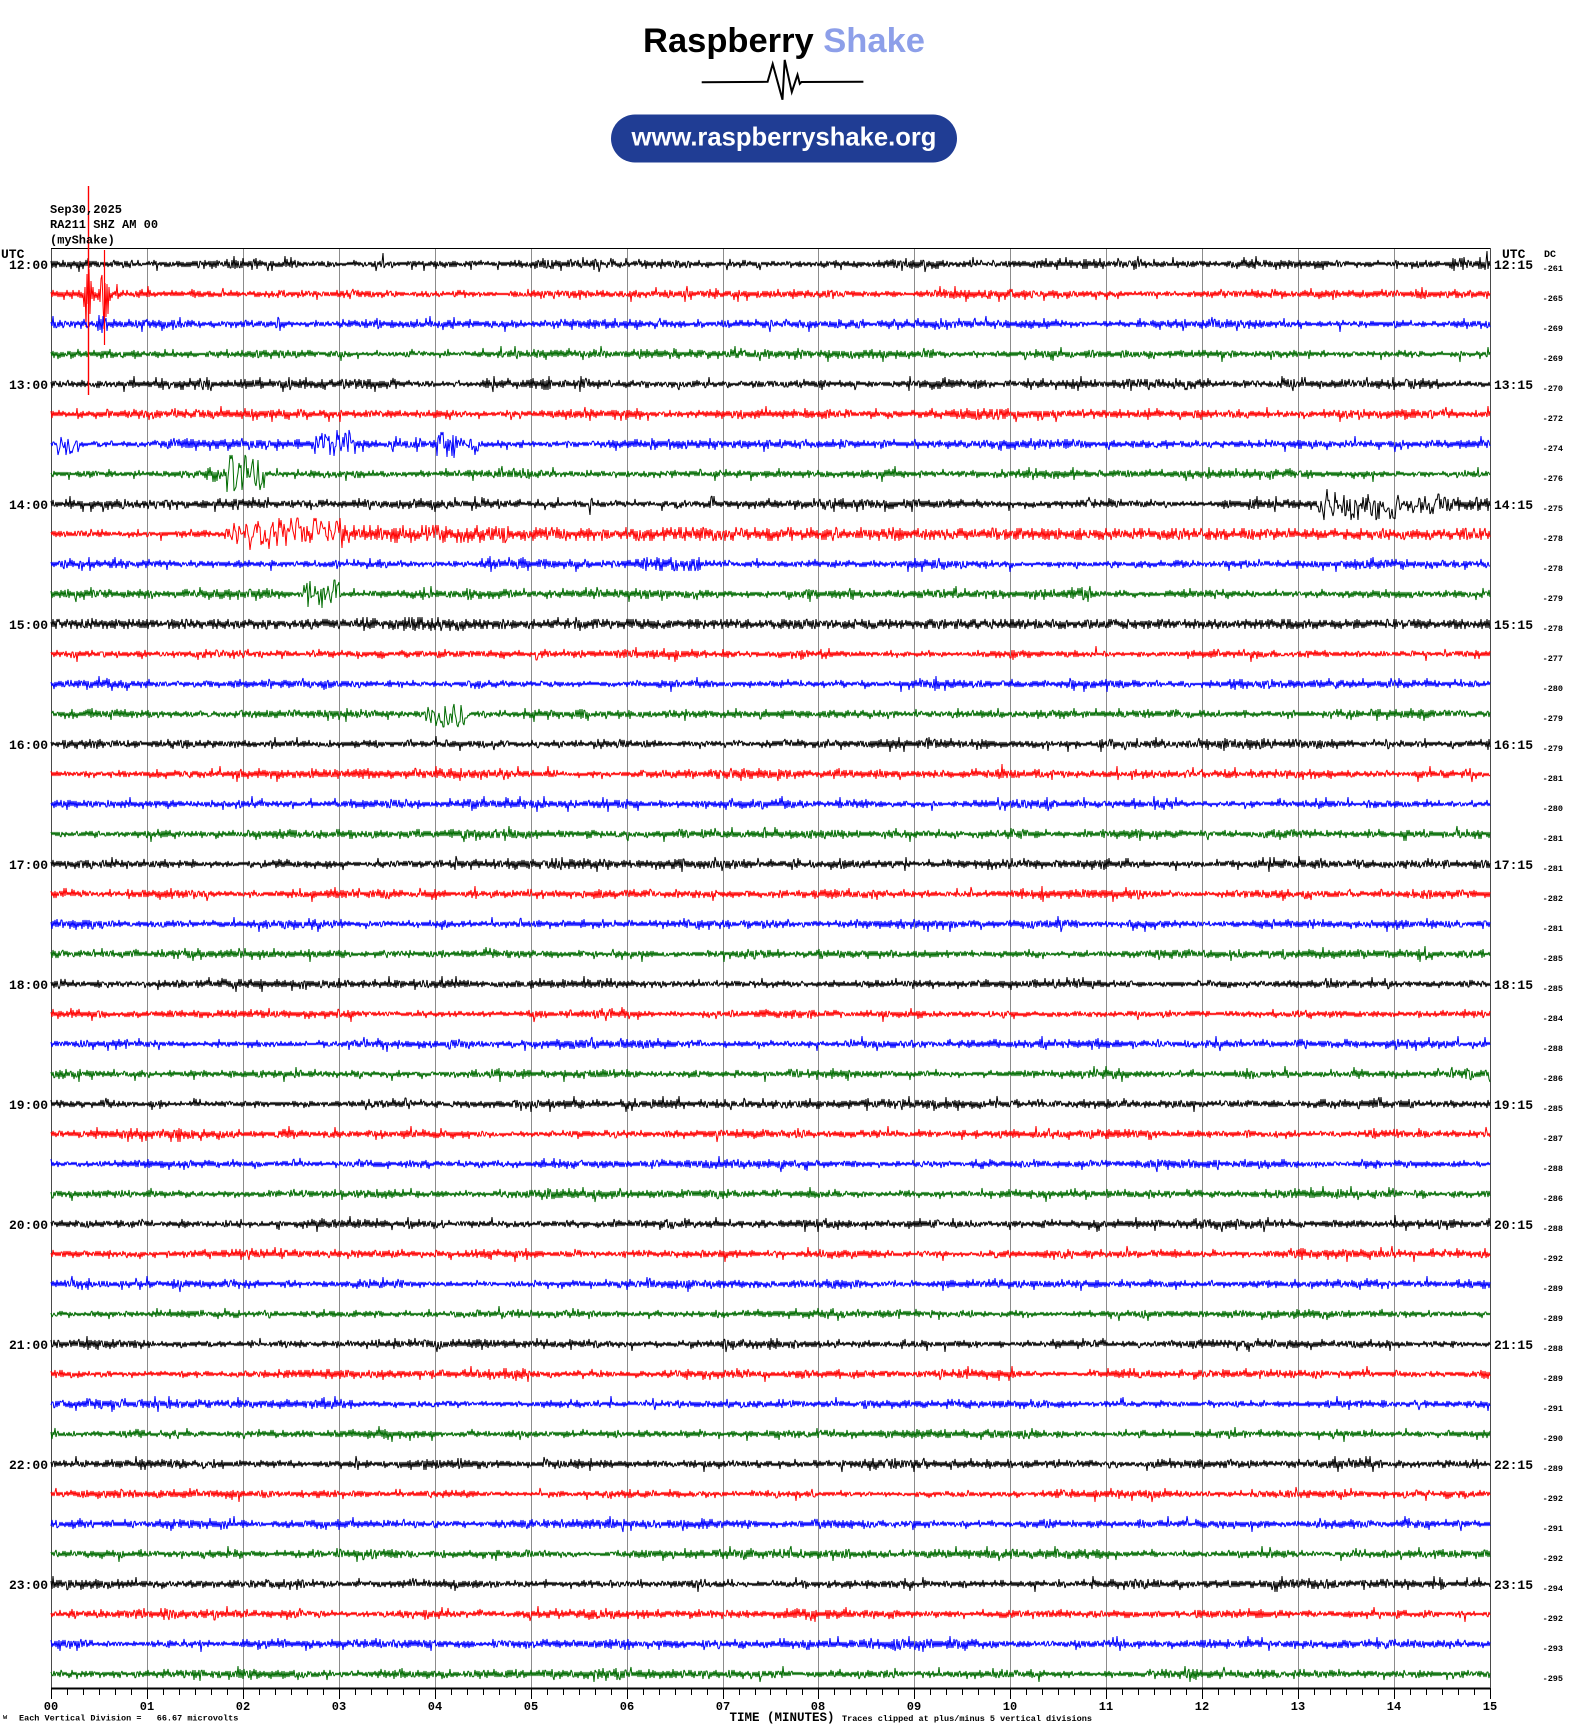 Image resolution: width=1570 pixels, height=1732 pixels. Describe the element at coordinates (1553, 509) in the screenshot. I see `svg-text: -275` at that location.